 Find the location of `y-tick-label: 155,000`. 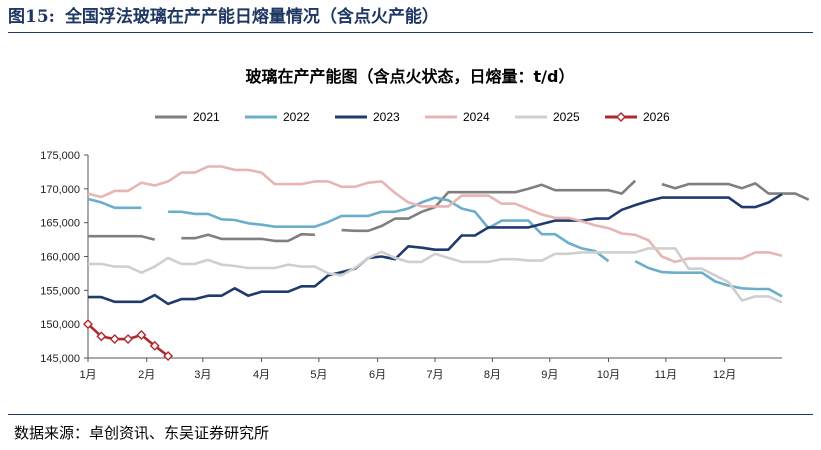

y-tick-label: 155,000 is located at coordinates (60, 291).